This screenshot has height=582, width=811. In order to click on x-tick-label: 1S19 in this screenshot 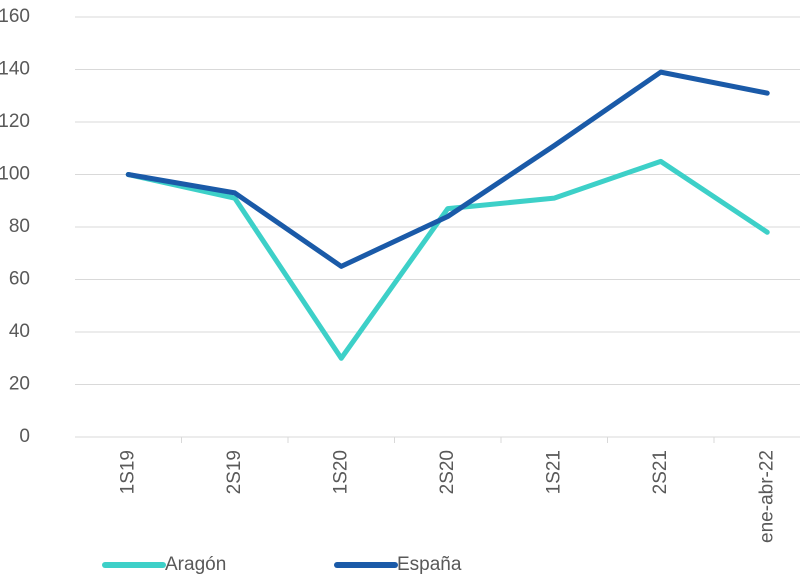, I will do `click(127, 472)`.